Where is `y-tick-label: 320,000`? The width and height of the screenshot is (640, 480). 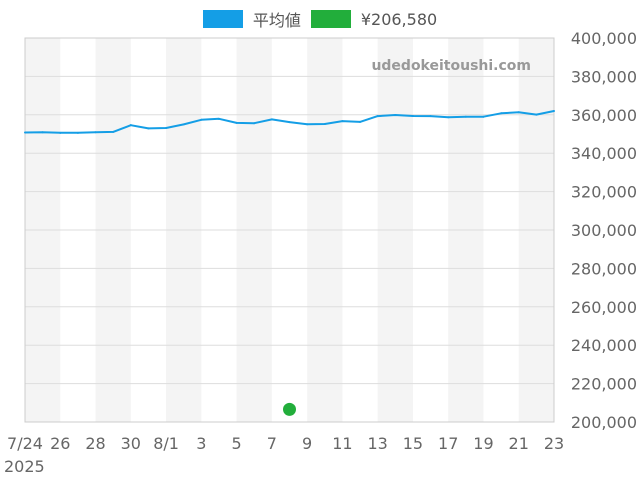 y-tick-label: 320,000 is located at coordinates (604, 192).